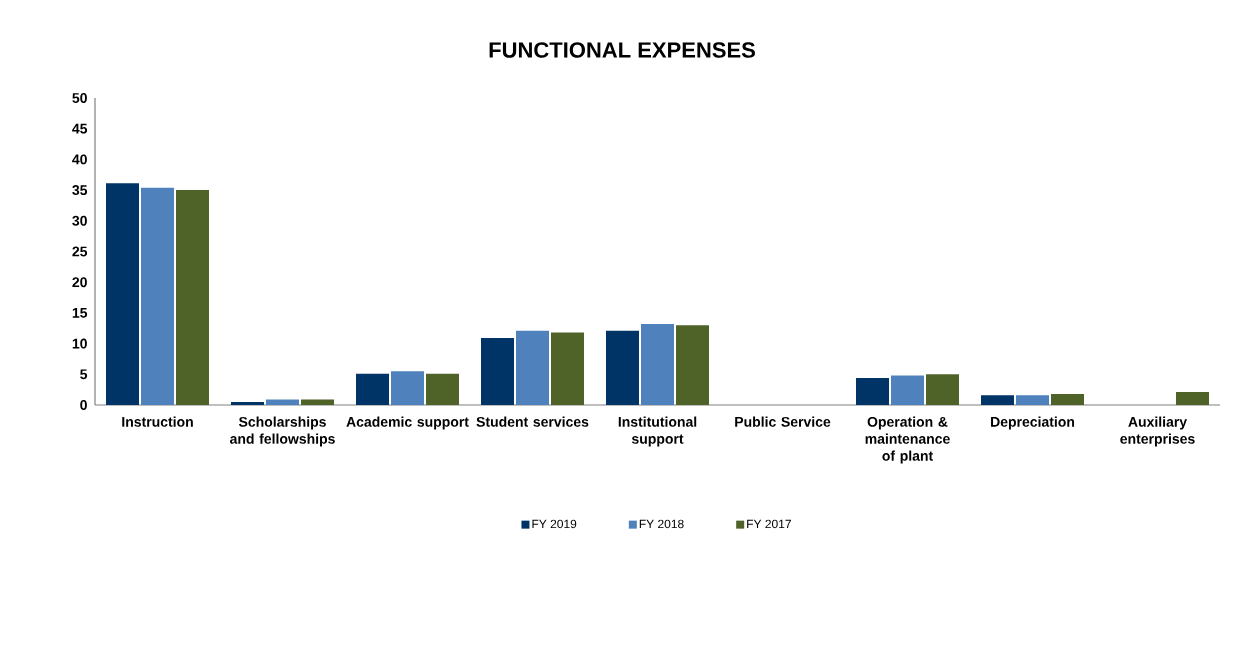 Image resolution: width=1244 pixels, height=652 pixels. I want to click on y-tick-label: 10, so click(79, 343).